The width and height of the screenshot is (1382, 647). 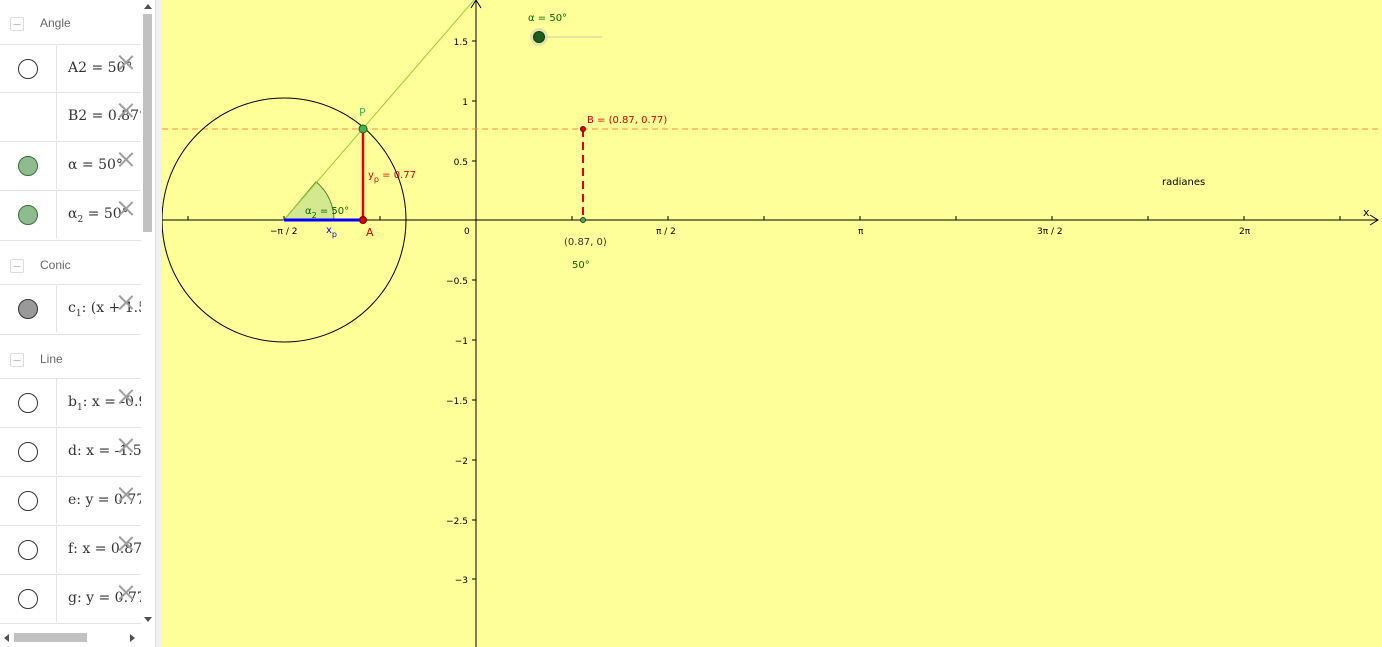 I want to click on visibility-toggle-b1, so click(x=28, y=403).